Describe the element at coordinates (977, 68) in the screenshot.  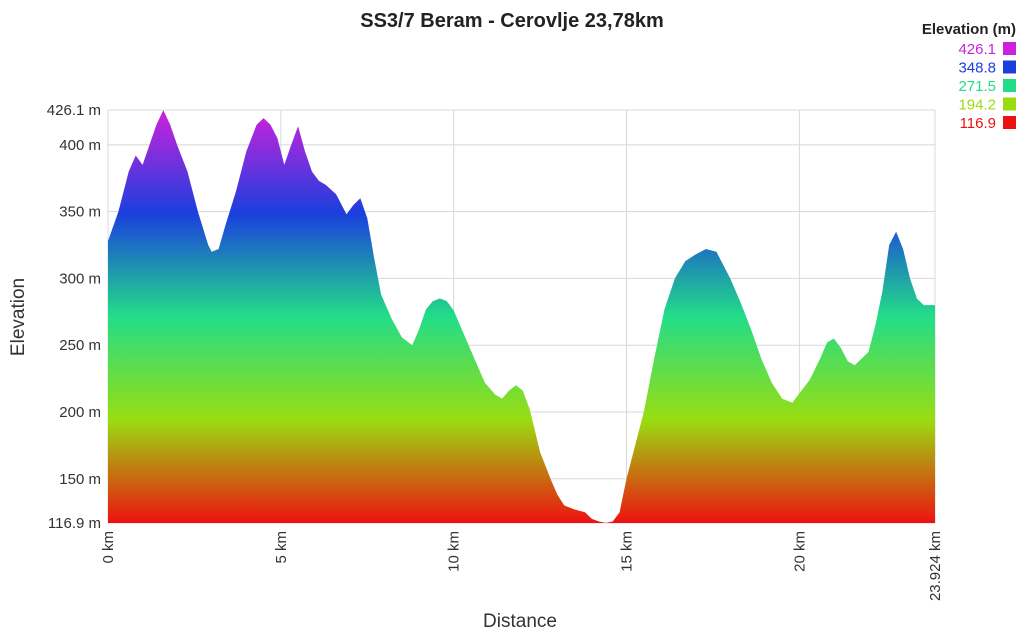
I see `legend-entry-label: 348.8` at that location.